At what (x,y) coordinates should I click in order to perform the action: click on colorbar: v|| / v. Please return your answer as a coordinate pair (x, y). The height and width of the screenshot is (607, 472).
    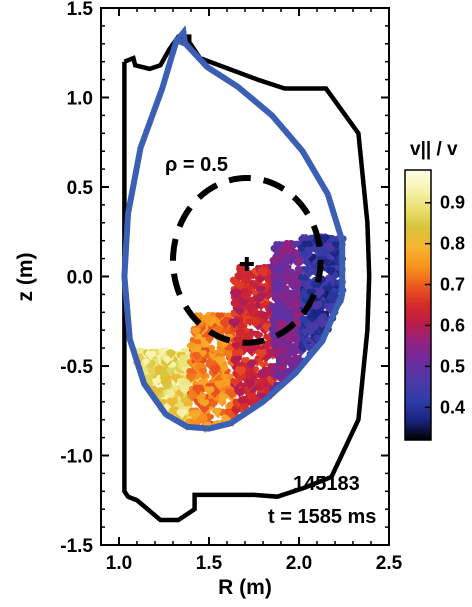
    Looking at the image, I should click on (431, 290).